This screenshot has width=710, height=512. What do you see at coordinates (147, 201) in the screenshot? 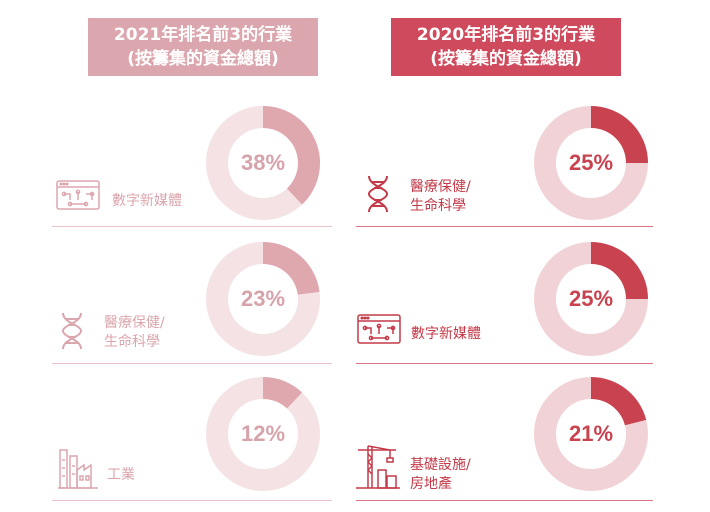
I see `industry-label-2021-row1: 數字新媒體` at bounding box center [147, 201].